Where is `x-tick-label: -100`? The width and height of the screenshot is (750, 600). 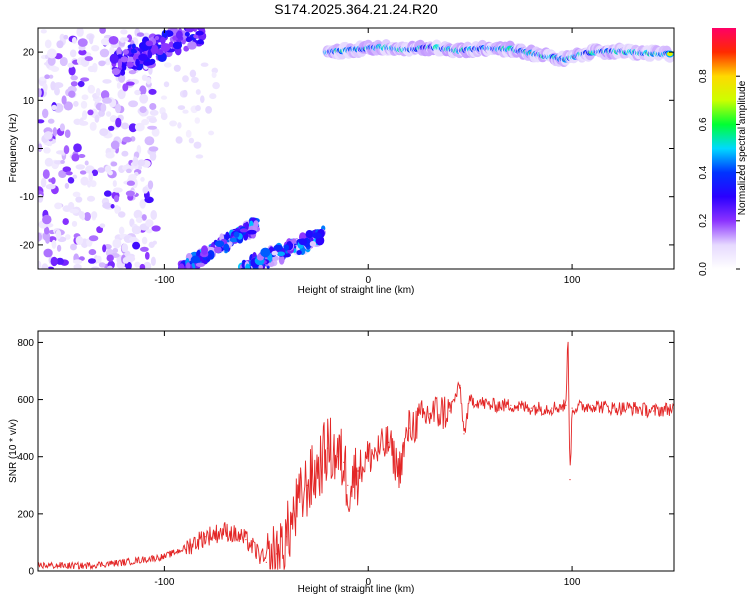
x-tick-label: -100 is located at coordinates (164, 582).